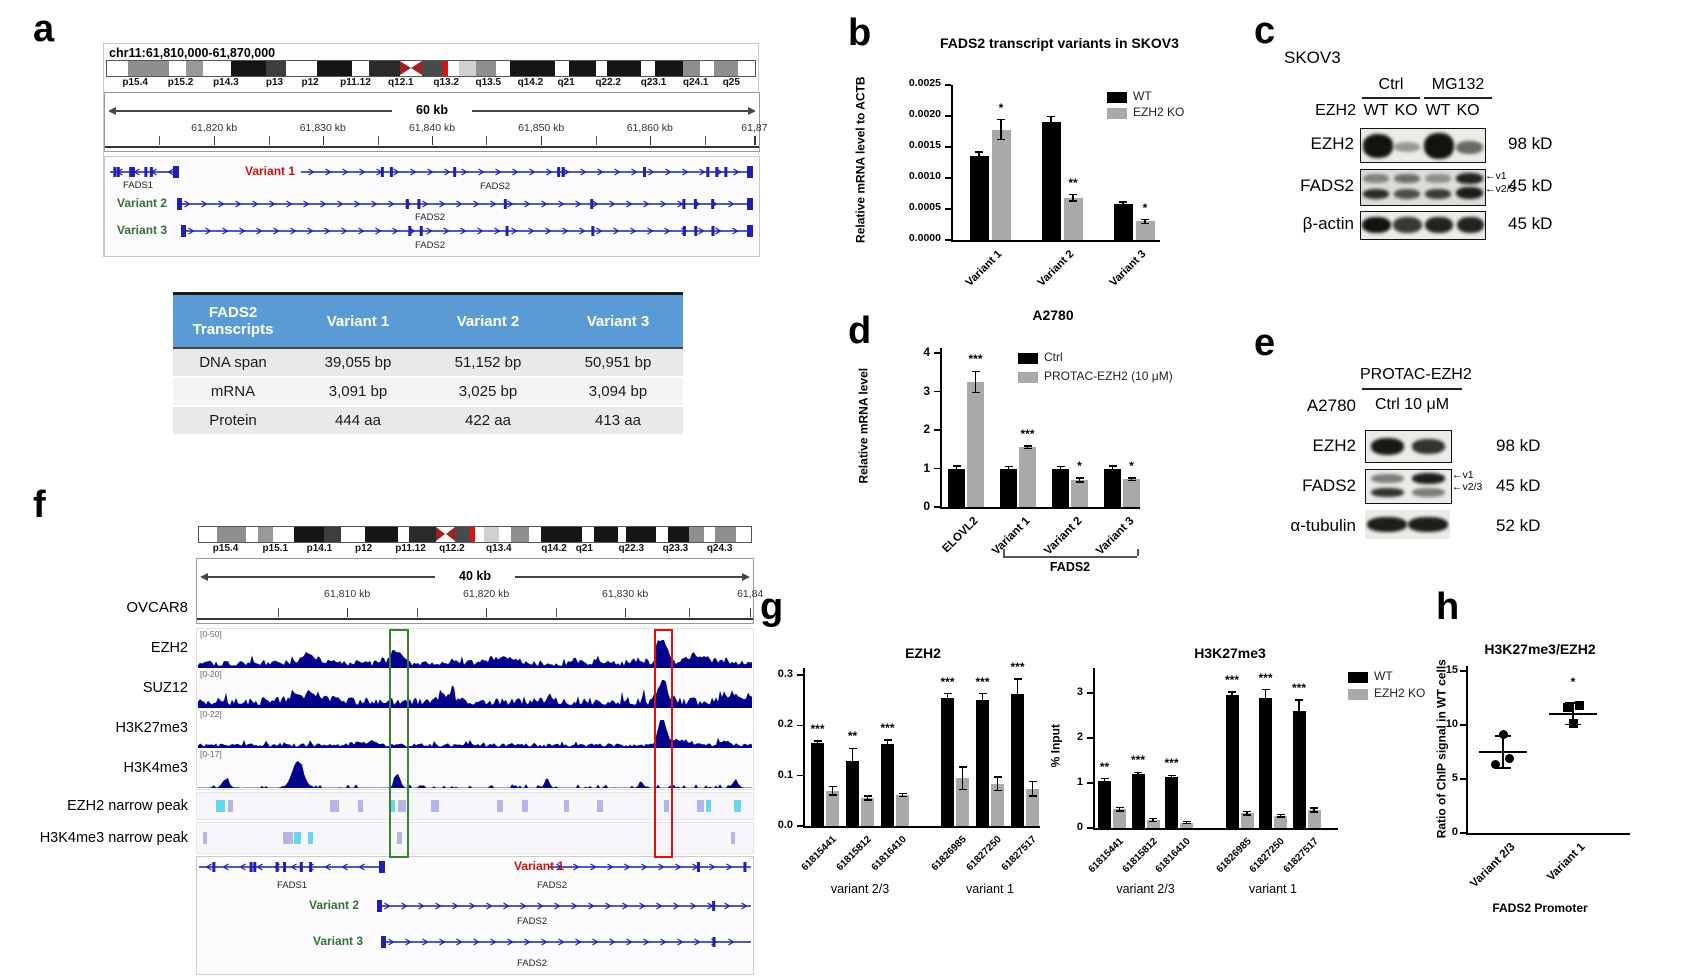 Image resolution: width=1684 pixels, height=978 pixels. Describe the element at coordinates (1438, 110) in the screenshot. I see `lane-label: WT` at that location.